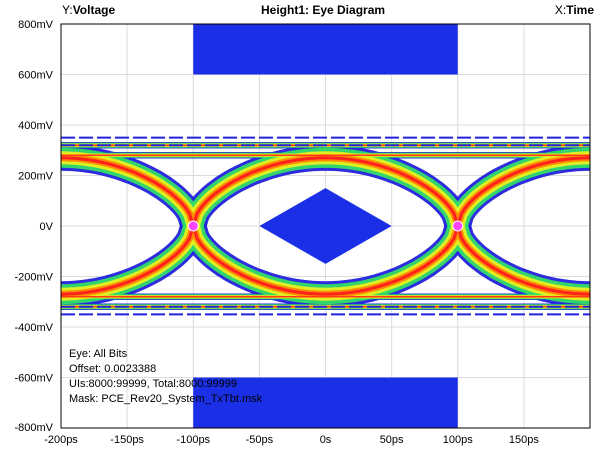  Describe the element at coordinates (560, 10) in the screenshot. I see `x-axis-prefix: X:` at that location.